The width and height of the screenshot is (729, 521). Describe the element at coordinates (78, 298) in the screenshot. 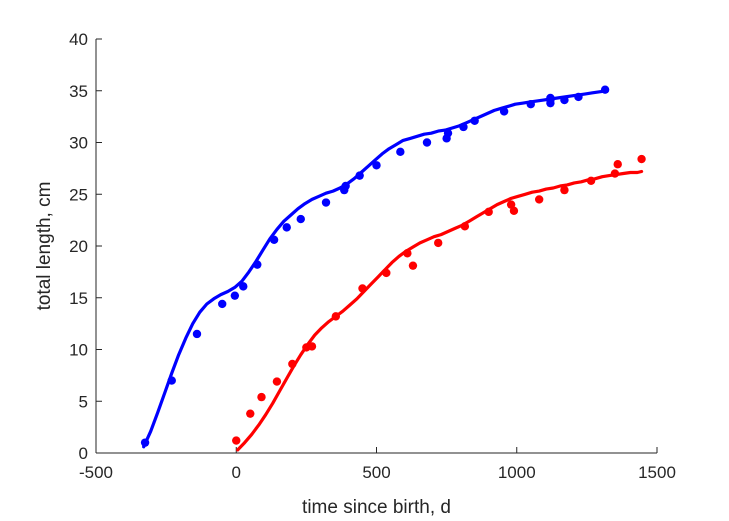

I see `y-tick-label: 15` at that location.